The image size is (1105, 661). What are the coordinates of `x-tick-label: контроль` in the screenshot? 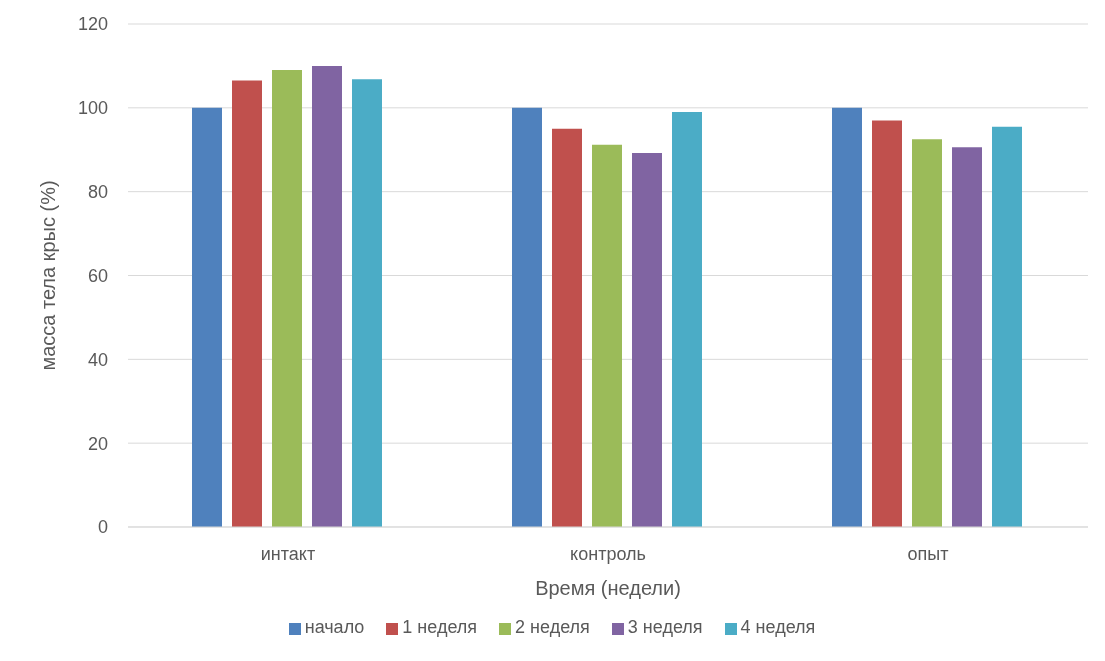 It's located at (608, 553).